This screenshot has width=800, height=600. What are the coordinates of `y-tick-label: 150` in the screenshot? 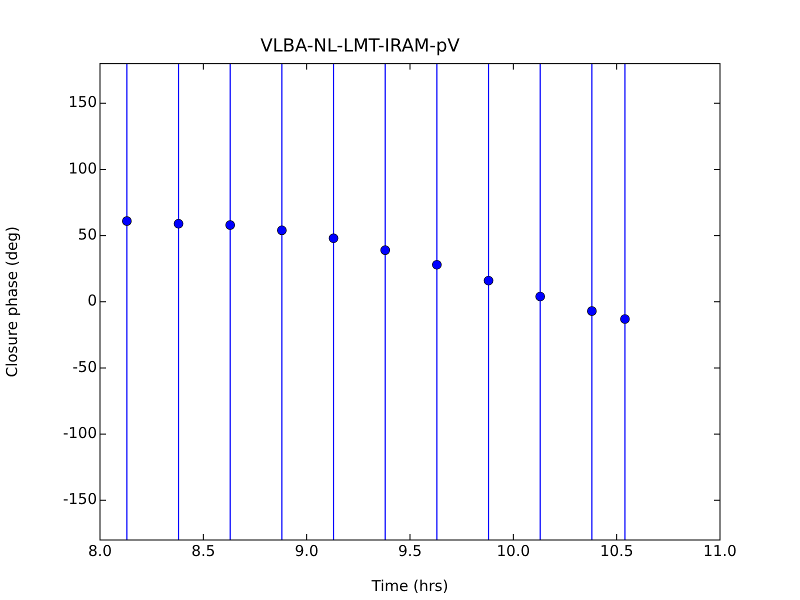 It's located at (82, 102).